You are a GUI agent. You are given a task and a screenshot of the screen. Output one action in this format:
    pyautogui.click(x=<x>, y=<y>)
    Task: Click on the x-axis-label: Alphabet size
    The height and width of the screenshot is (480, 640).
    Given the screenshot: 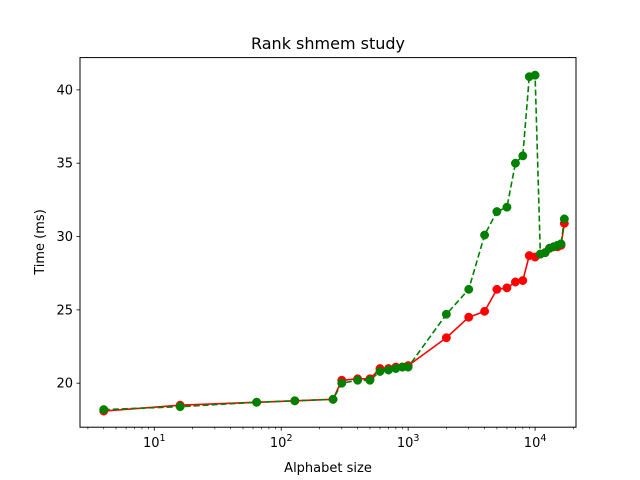 What is the action you would take?
    pyautogui.click(x=328, y=468)
    